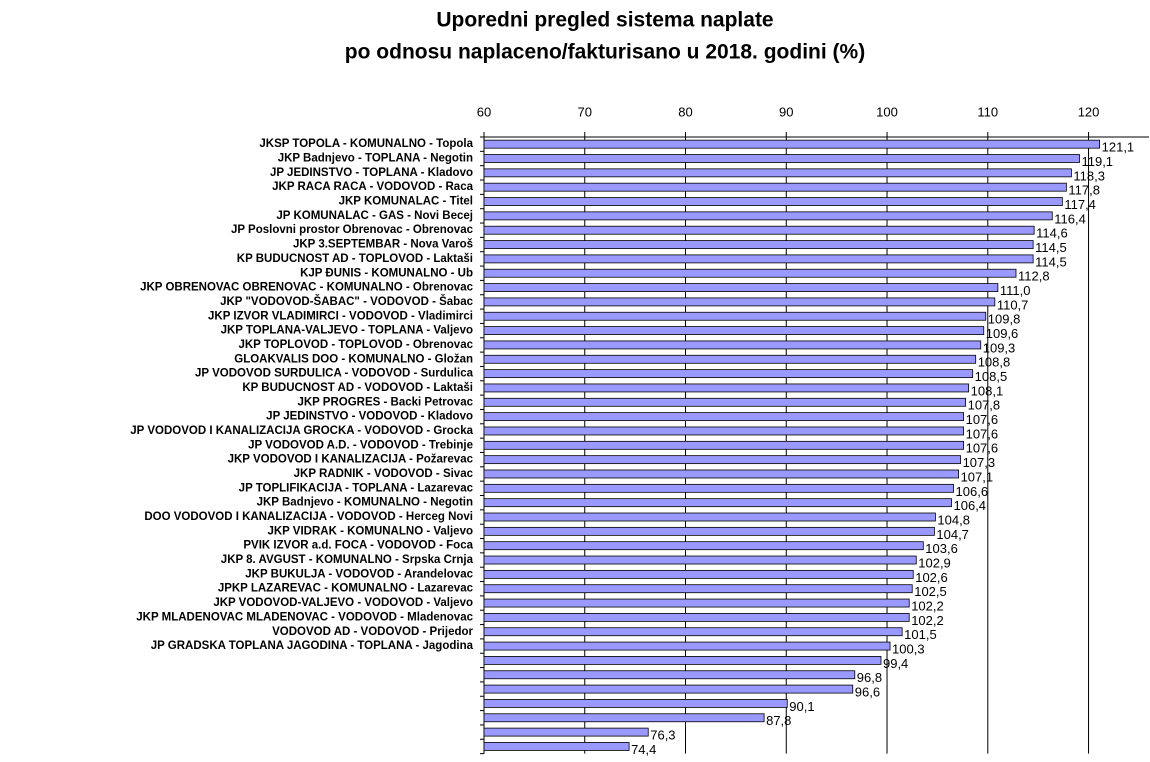  Describe the element at coordinates (662, 735) in the screenshot. I see `value-label: 76,3` at that location.